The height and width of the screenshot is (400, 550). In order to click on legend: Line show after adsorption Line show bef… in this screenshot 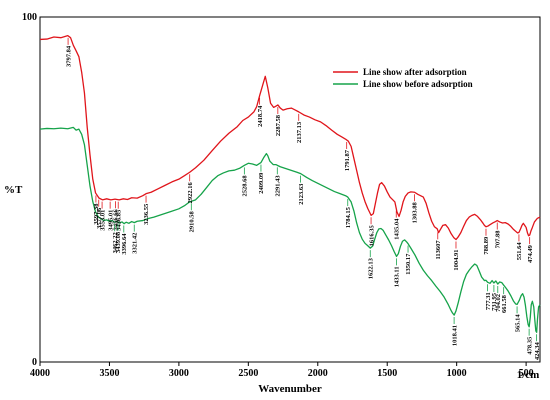, I will do `click(403, 78)`.